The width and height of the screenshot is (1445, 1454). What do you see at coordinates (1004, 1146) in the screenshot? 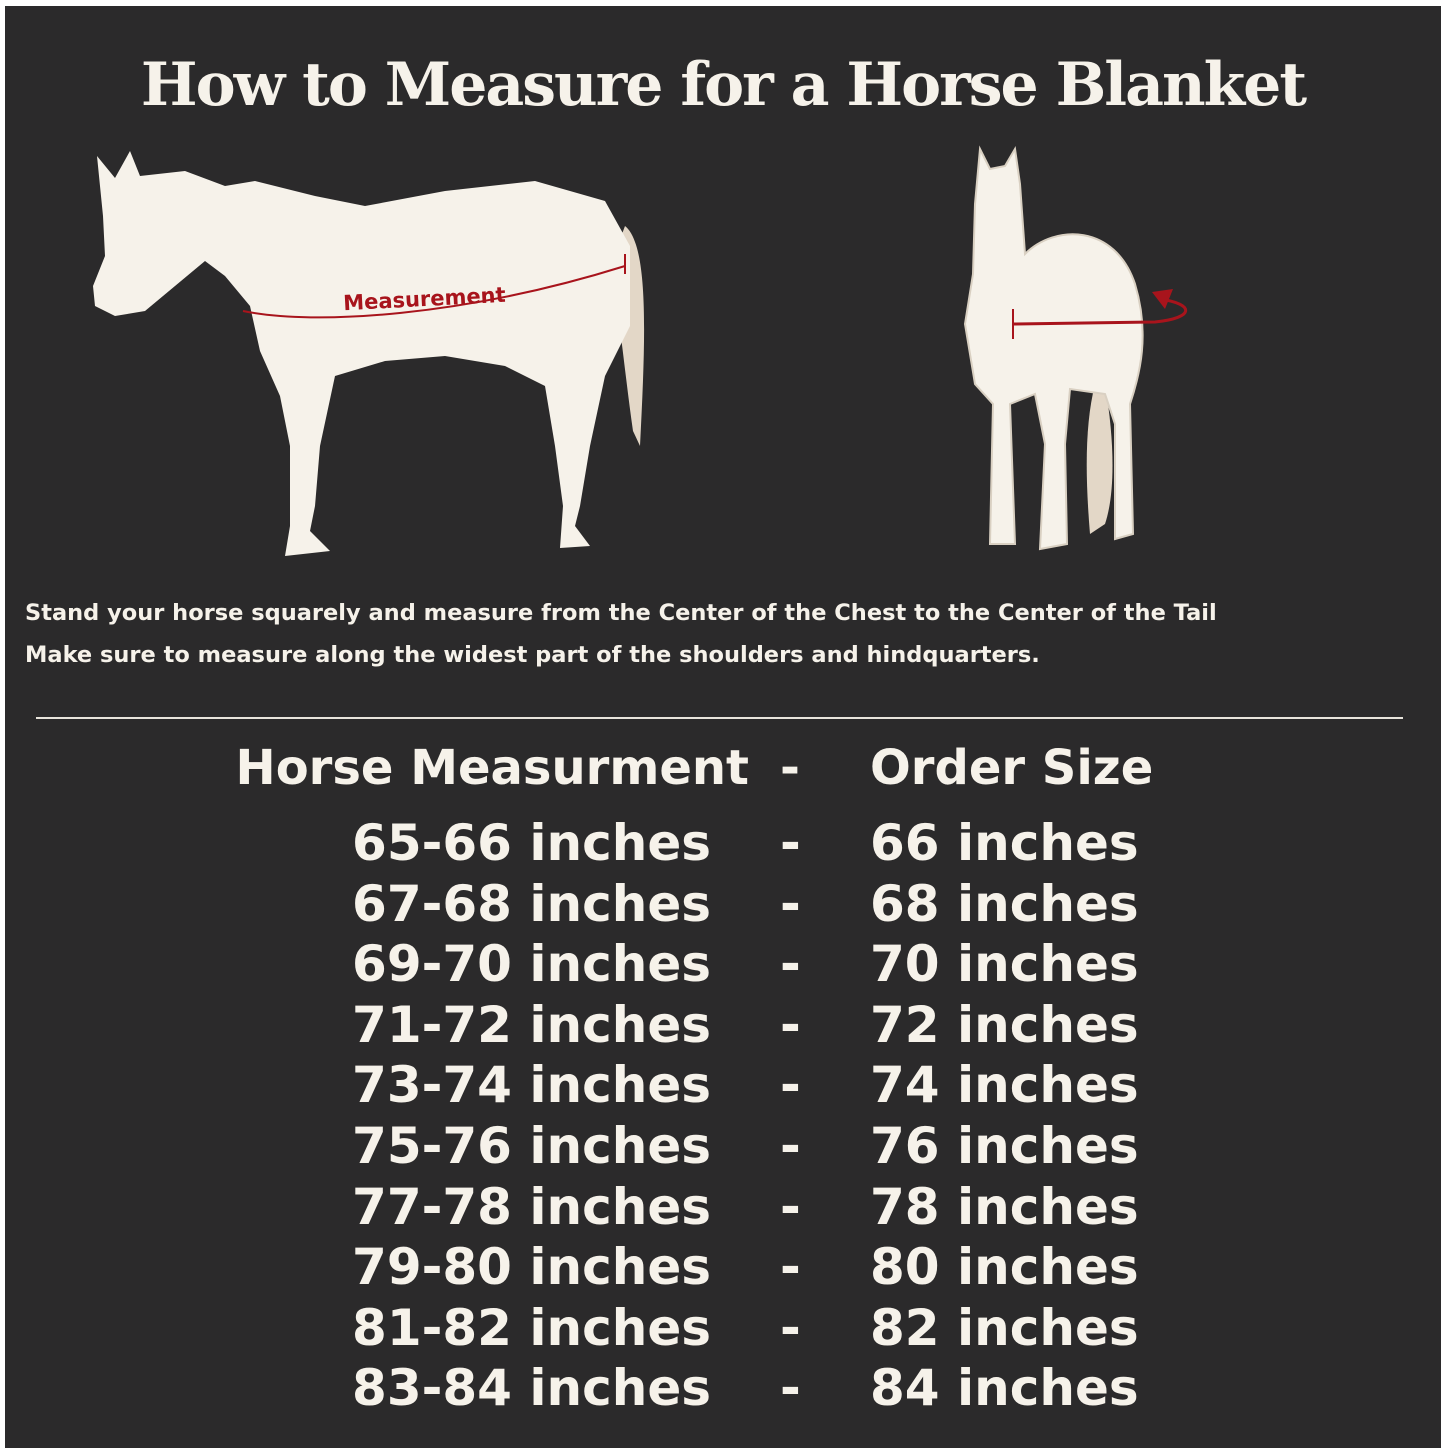
I see `order-size: 76 inches` at bounding box center [1004, 1146].